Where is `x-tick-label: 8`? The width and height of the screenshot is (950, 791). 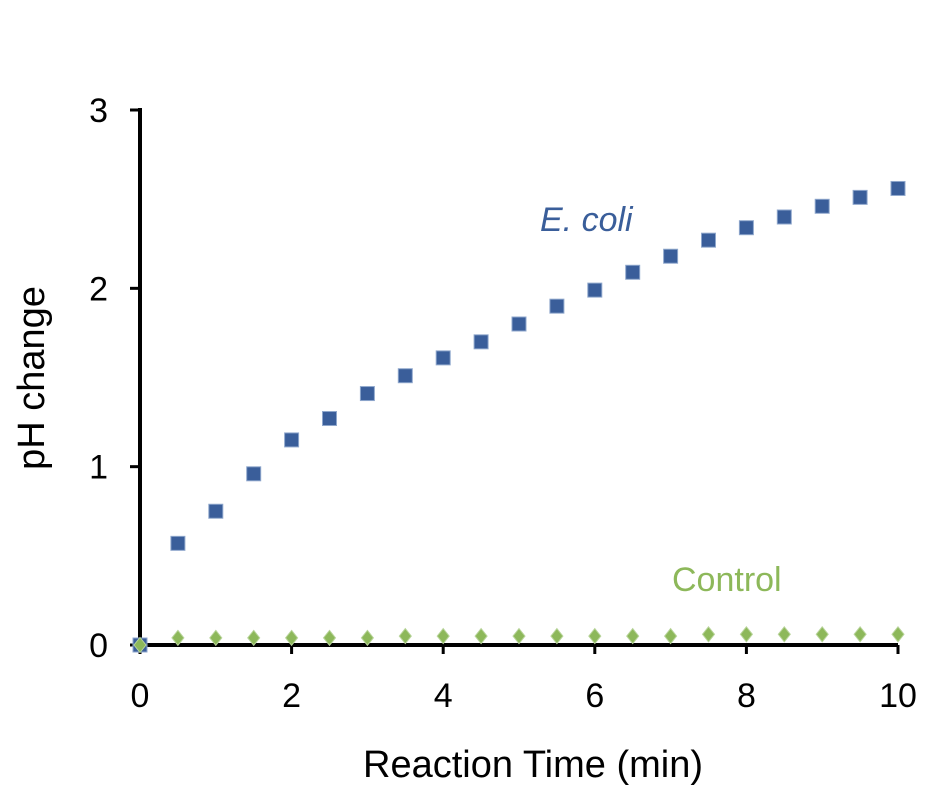 x-tick-label: 8 is located at coordinates (746, 696).